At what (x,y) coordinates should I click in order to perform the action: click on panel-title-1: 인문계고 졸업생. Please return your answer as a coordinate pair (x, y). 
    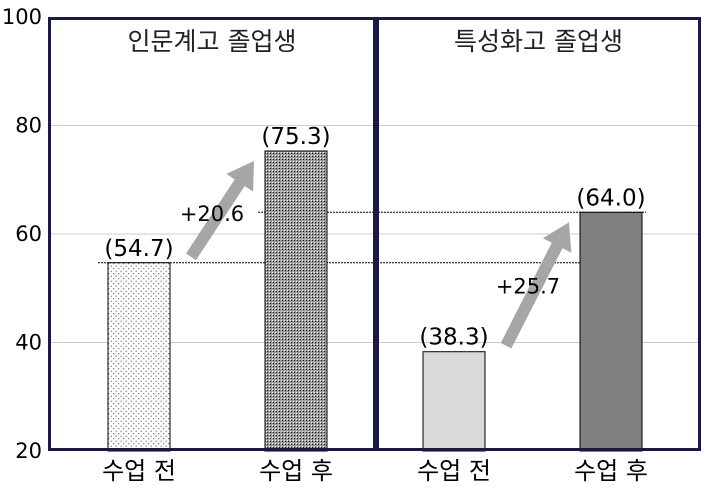
    Looking at the image, I should click on (212, 41).